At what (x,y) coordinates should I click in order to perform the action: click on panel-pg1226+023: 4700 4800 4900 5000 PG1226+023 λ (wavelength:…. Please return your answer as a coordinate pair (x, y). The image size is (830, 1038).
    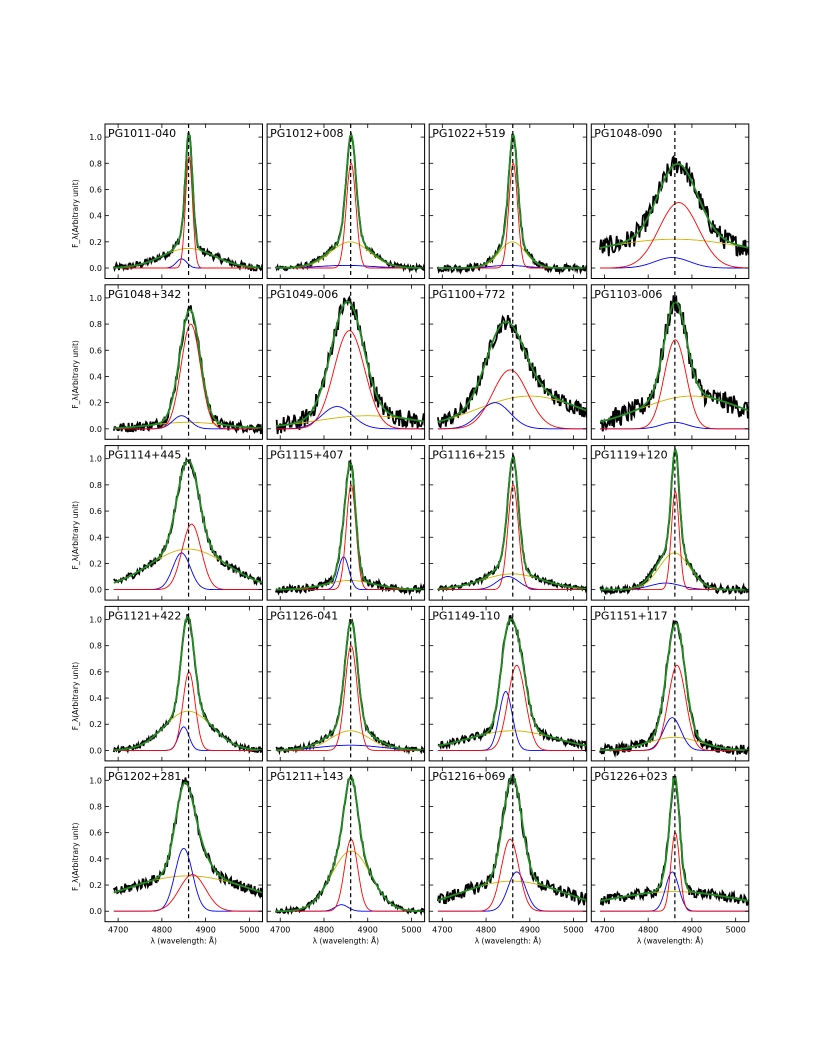
    Looking at the image, I should click on (670, 856).